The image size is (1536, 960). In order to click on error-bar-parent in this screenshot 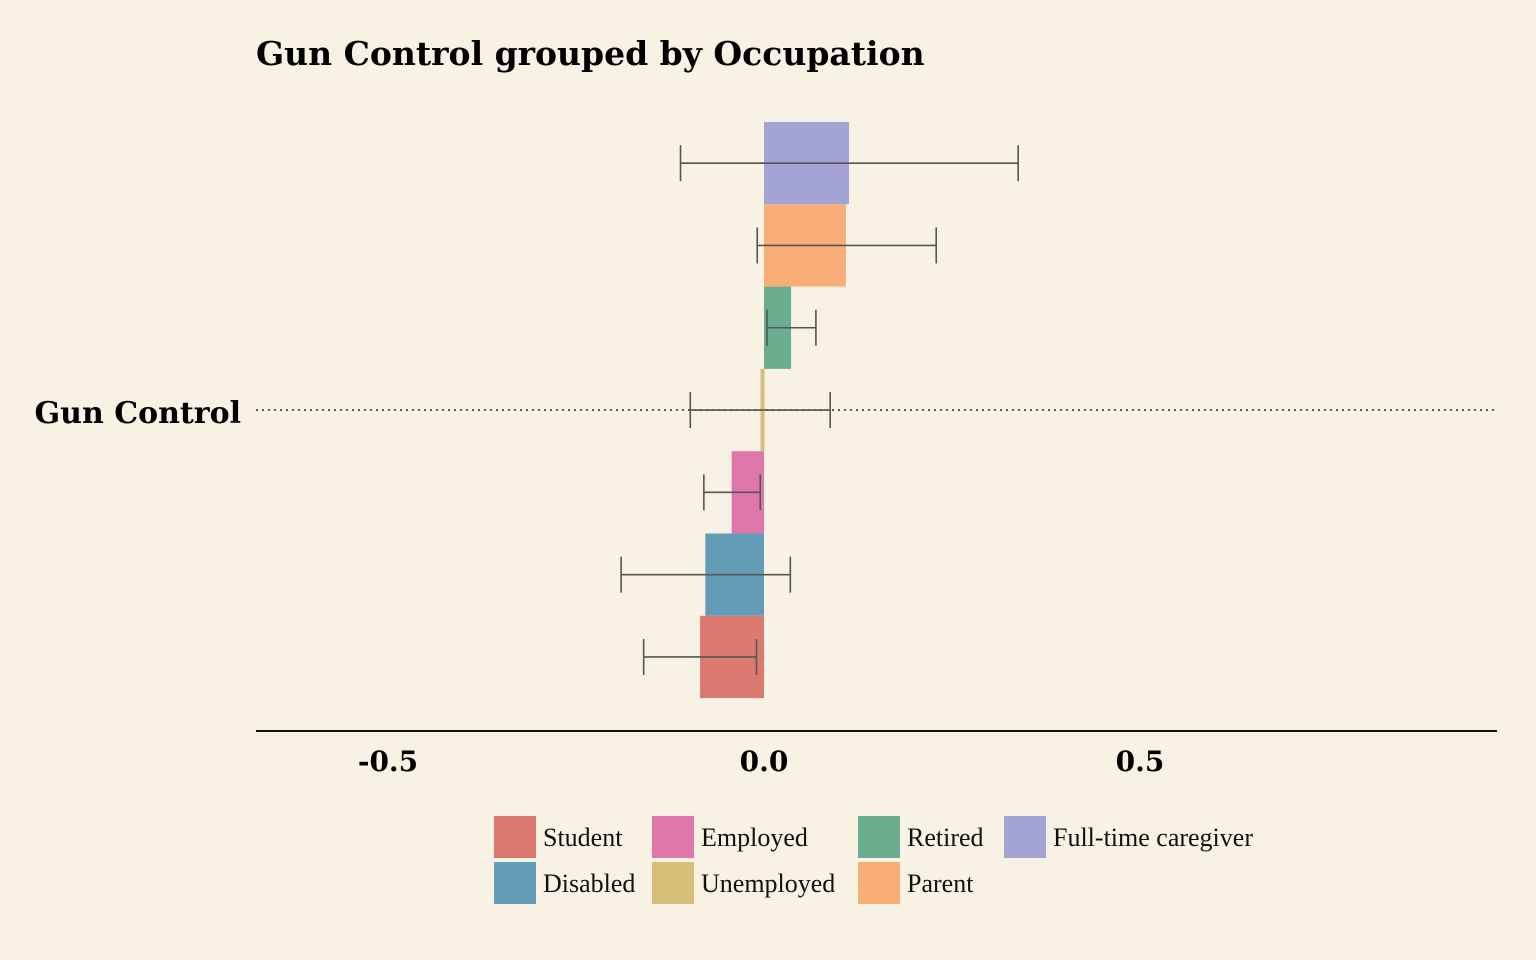, I will do `click(847, 245)`.